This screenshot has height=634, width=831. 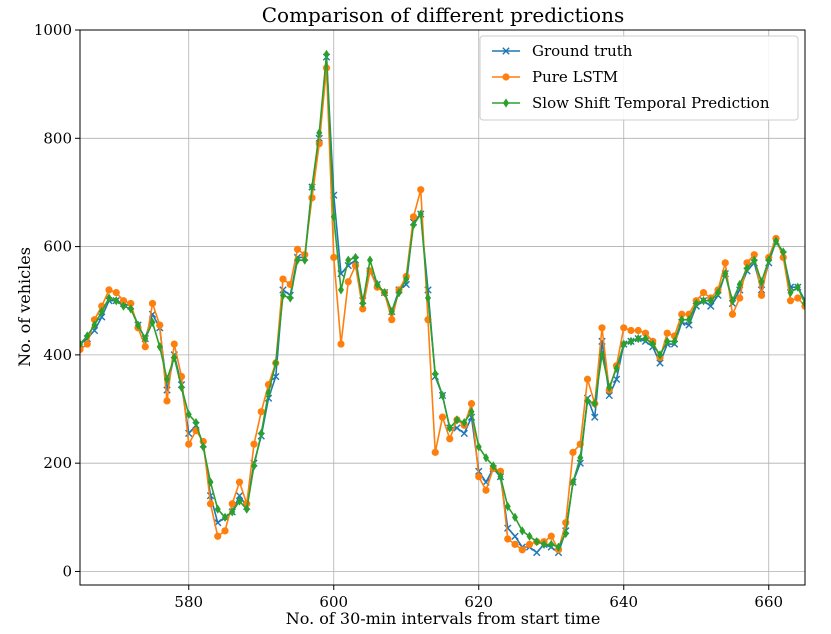 What do you see at coordinates (623, 602) in the screenshot?
I see `x-tick-label: 640` at bounding box center [623, 602].